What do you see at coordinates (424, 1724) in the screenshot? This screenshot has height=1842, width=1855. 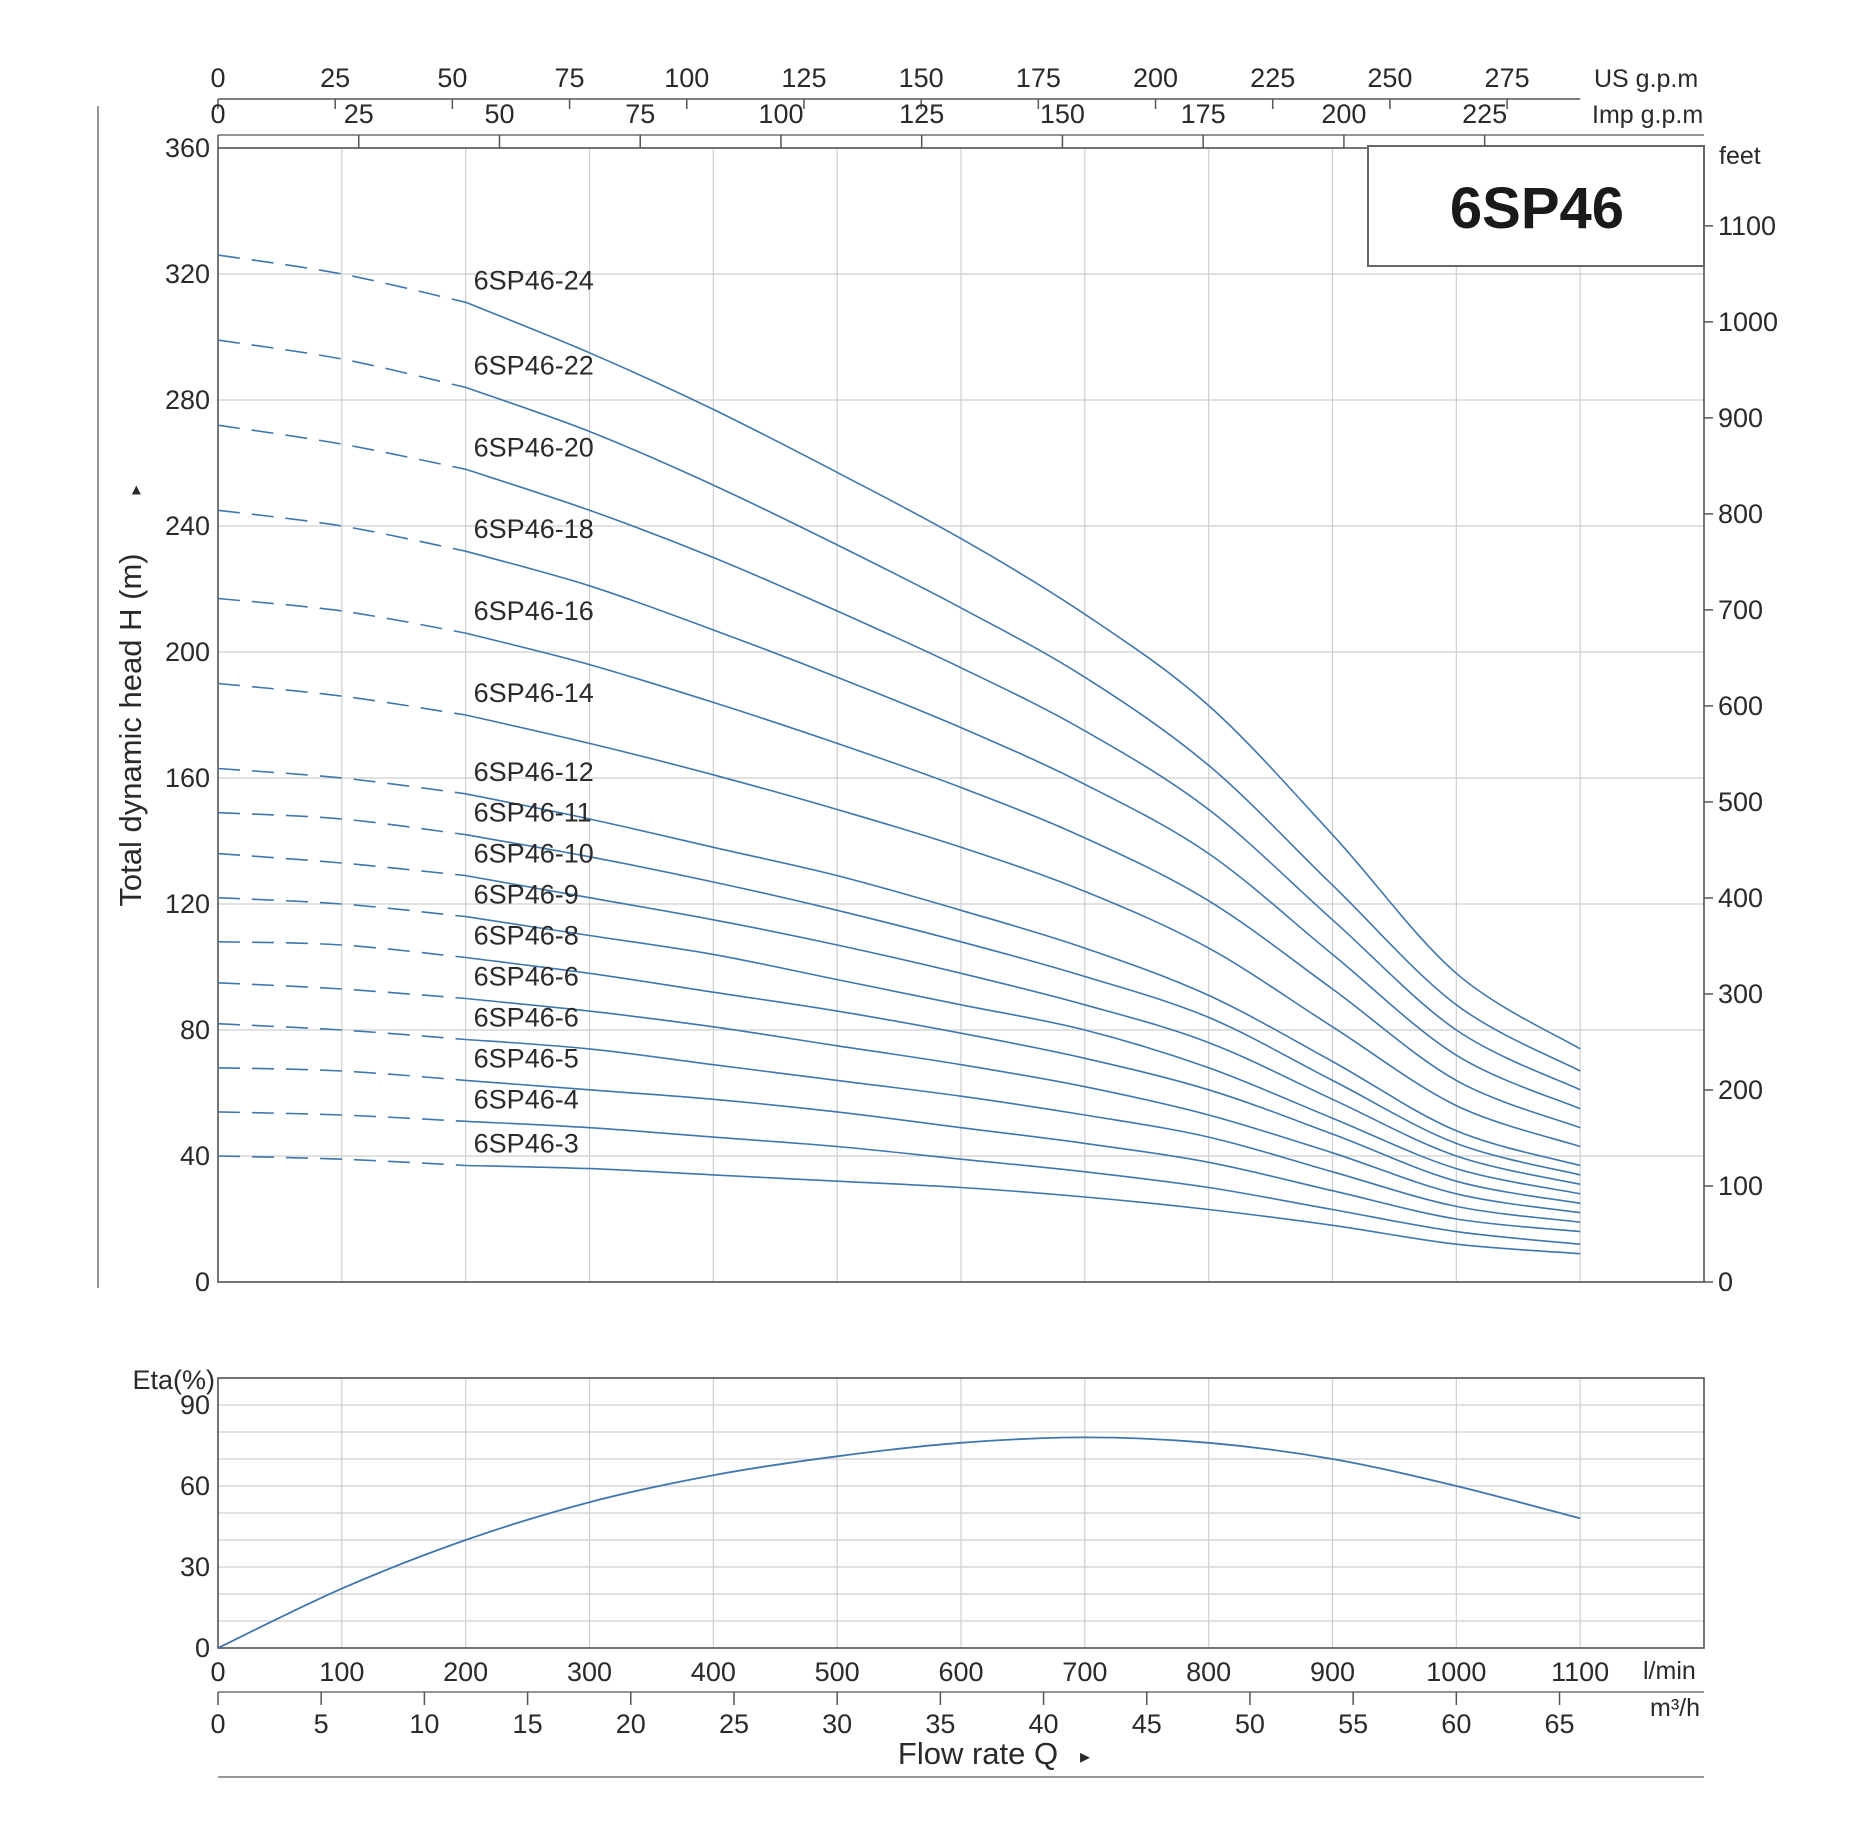 I see `m3h-tick-label: 10` at bounding box center [424, 1724].